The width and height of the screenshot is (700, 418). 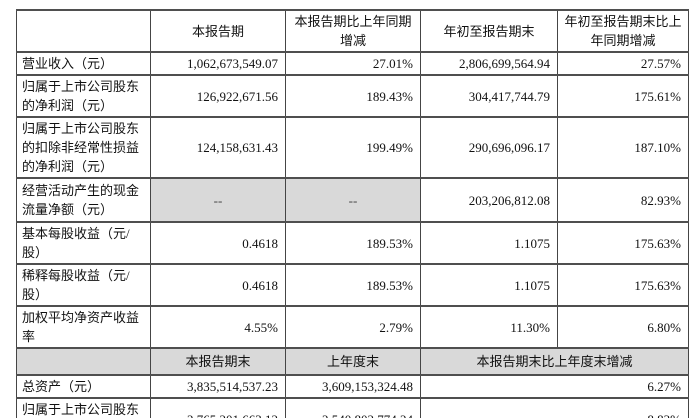 I want to click on row-label: 稀释每股收益（元/股）, so click(x=83, y=285).